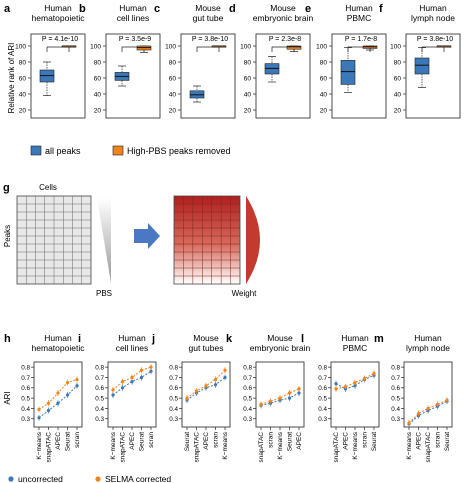 The image size is (474, 483). Describe the element at coordinates (133, 18) in the screenshot. I see `panel-title-line2: cell lines` at that location.